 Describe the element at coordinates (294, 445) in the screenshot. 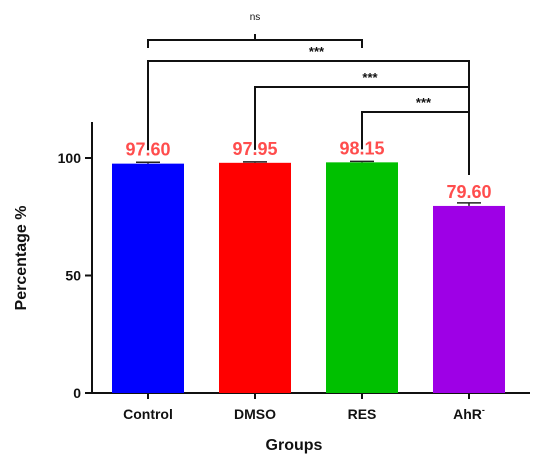

I see `x-axis-title: Groups` at that location.